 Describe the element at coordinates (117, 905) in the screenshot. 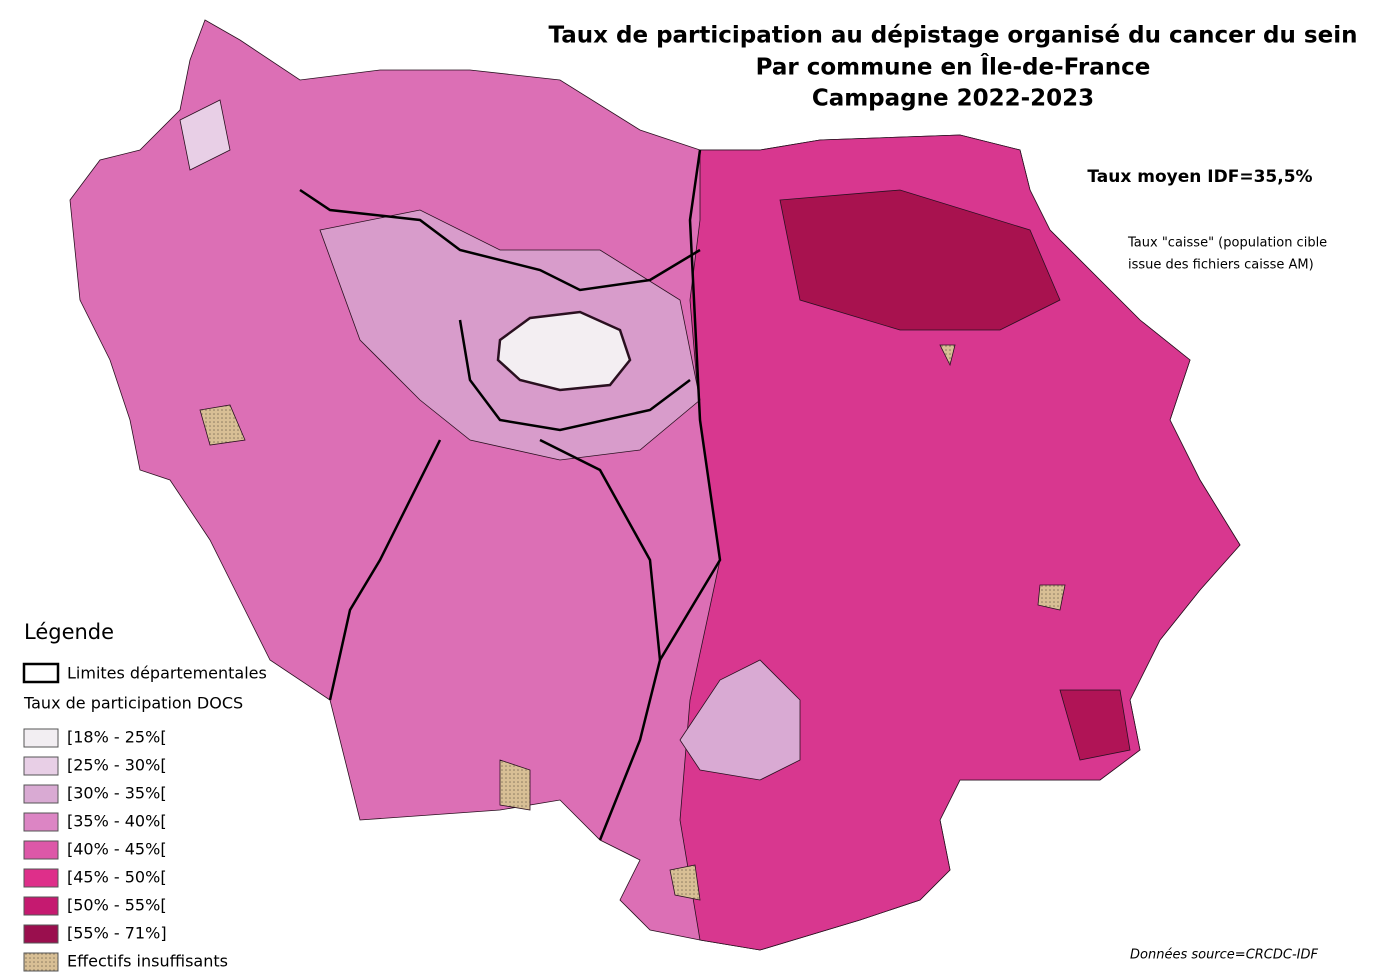

I see `legend-label: [50% - 55%[` at that location.